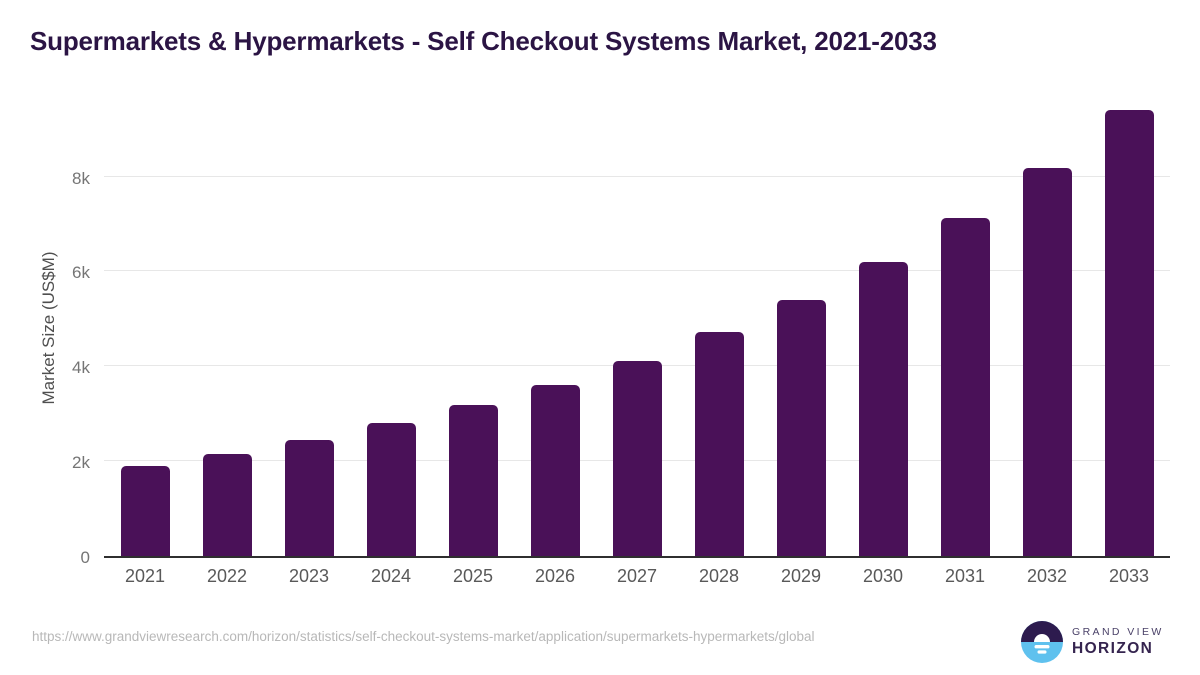 This screenshot has width=1200, height=675. Describe the element at coordinates (883, 576) in the screenshot. I see `x-tick-label-2030: 2030` at that location.